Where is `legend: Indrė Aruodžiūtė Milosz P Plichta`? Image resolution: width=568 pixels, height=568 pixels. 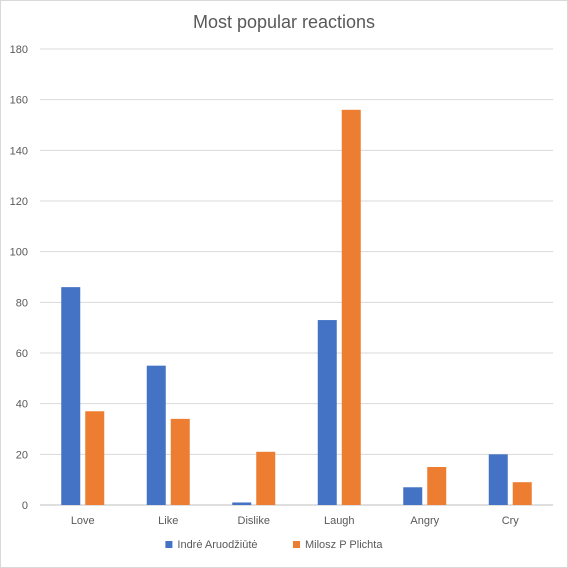 legend: Indrė Aruodžiūtė Milosz P Plichta is located at coordinates (274, 545).